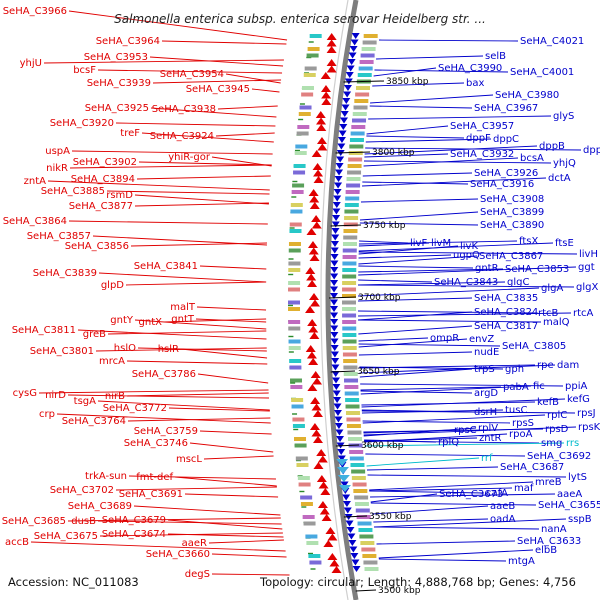 This screenshot has height=600, width=600. I want to click on gene-label-right: dppB, so click(552, 146).